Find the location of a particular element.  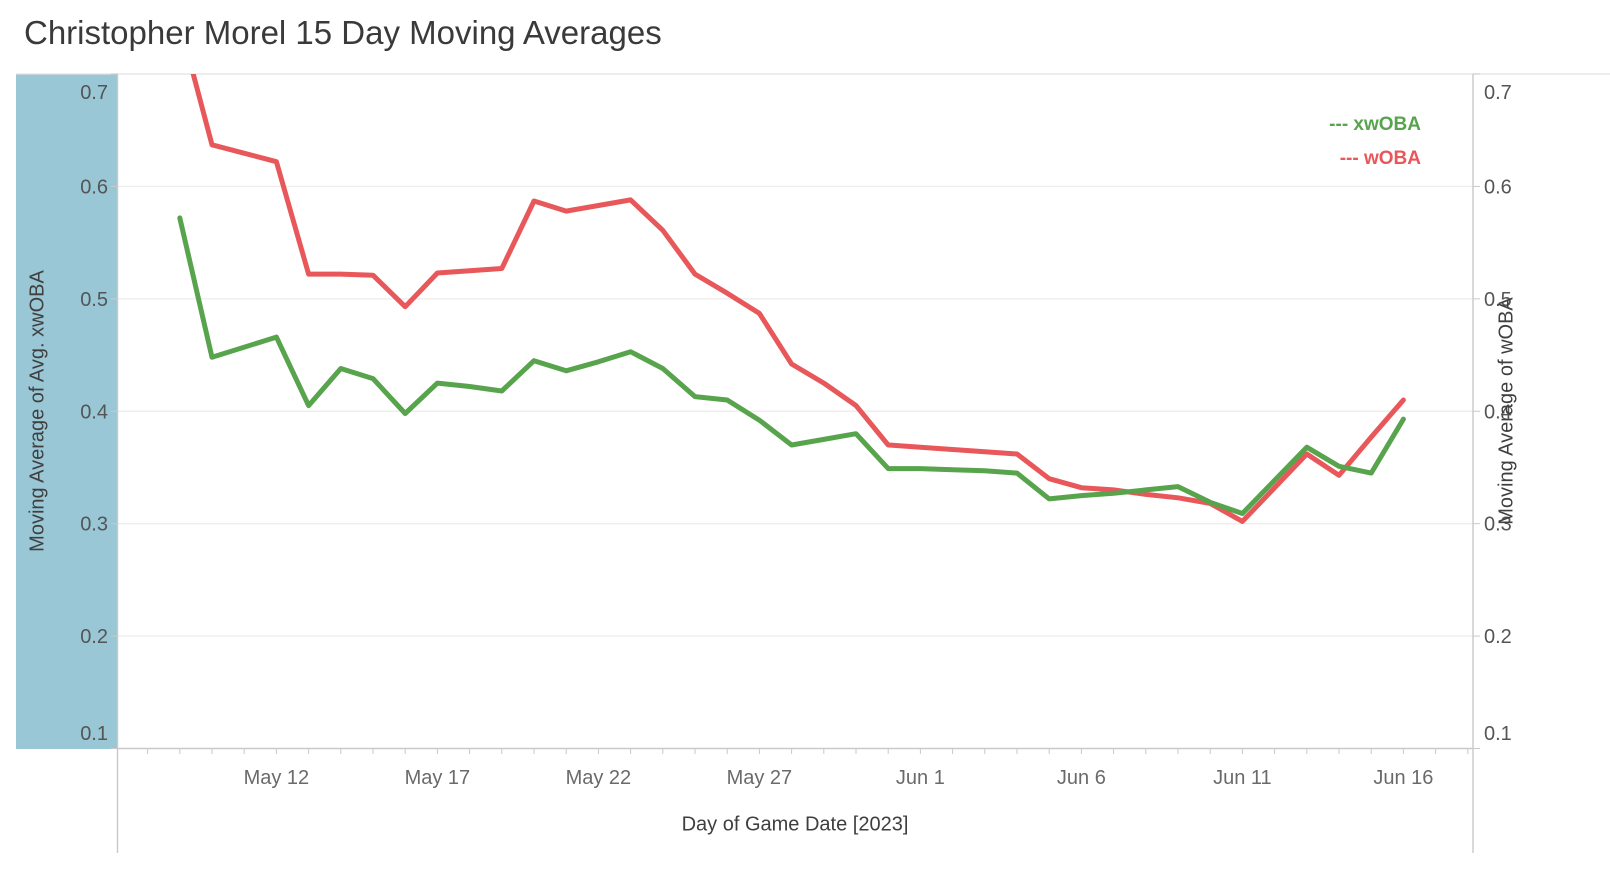

x-tick-label: May 17 is located at coordinates (438, 778).